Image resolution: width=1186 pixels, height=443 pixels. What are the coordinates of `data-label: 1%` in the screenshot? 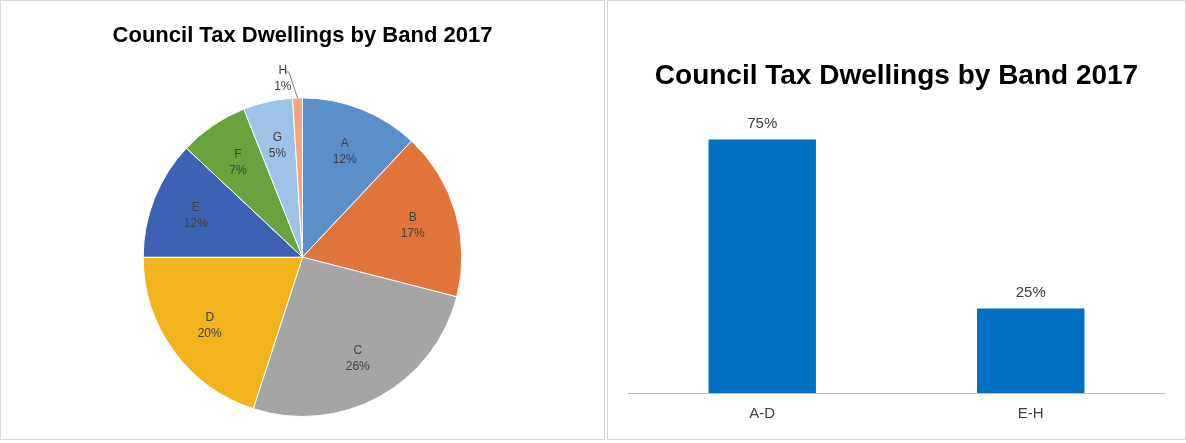 It's located at (283, 85).